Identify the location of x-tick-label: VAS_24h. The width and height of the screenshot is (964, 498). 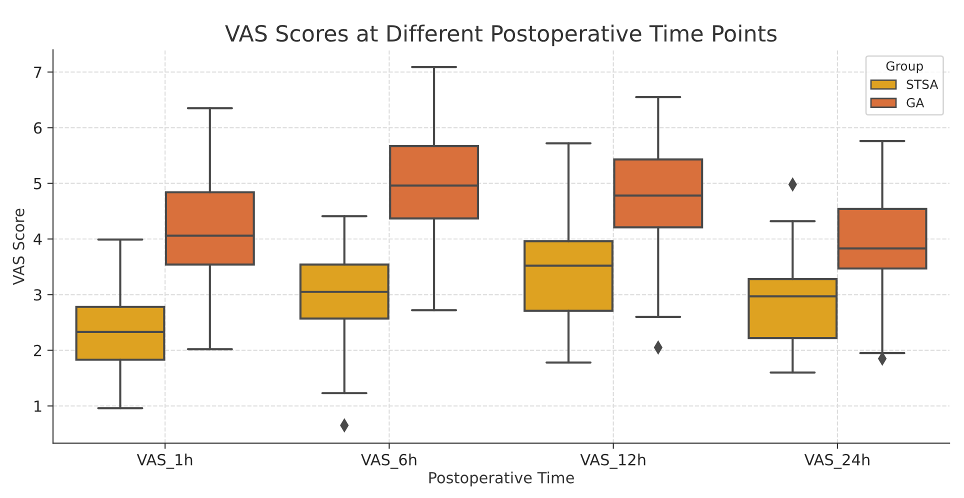
(837, 461).